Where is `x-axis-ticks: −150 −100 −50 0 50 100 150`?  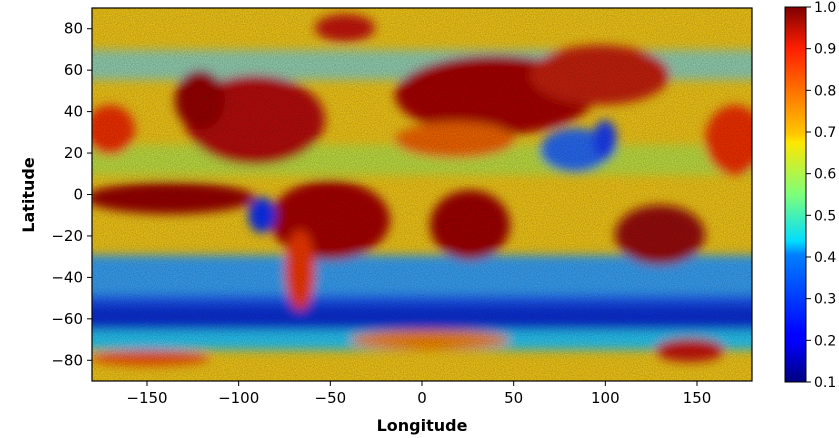
x-axis-ticks: −150 −100 −50 0 50 100 150 is located at coordinates (418, 394).